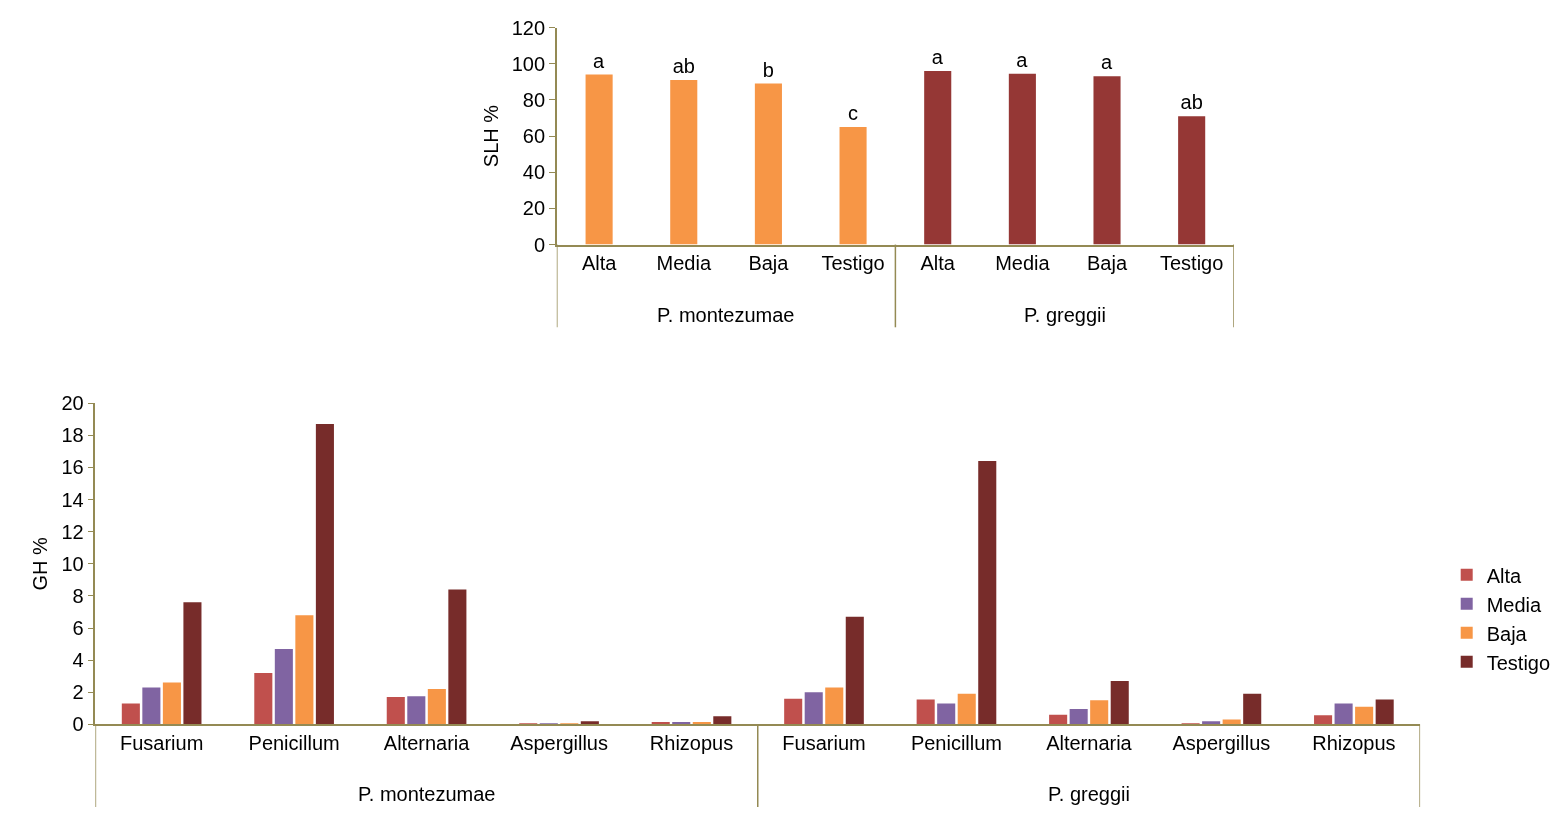 Image resolution: width=1564 pixels, height=821 pixels. I want to click on y-tick-label: 10, so click(72, 563).